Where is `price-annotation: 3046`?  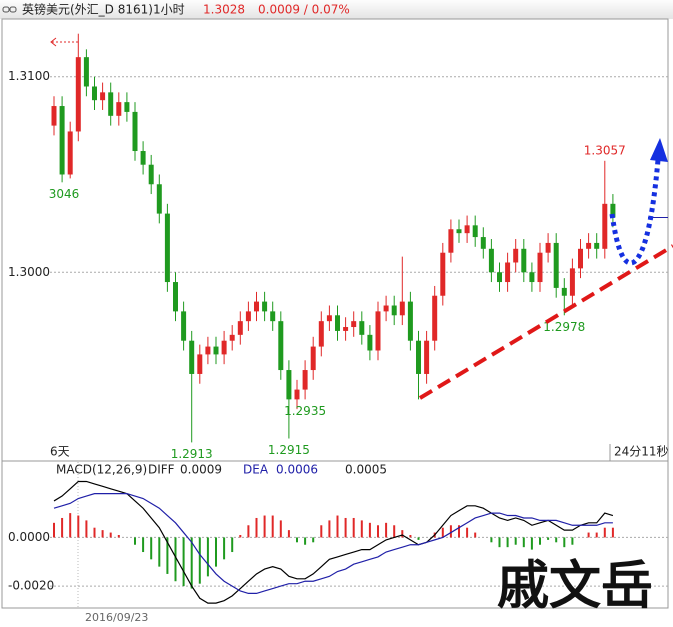 price-annotation: 3046 is located at coordinates (64, 194).